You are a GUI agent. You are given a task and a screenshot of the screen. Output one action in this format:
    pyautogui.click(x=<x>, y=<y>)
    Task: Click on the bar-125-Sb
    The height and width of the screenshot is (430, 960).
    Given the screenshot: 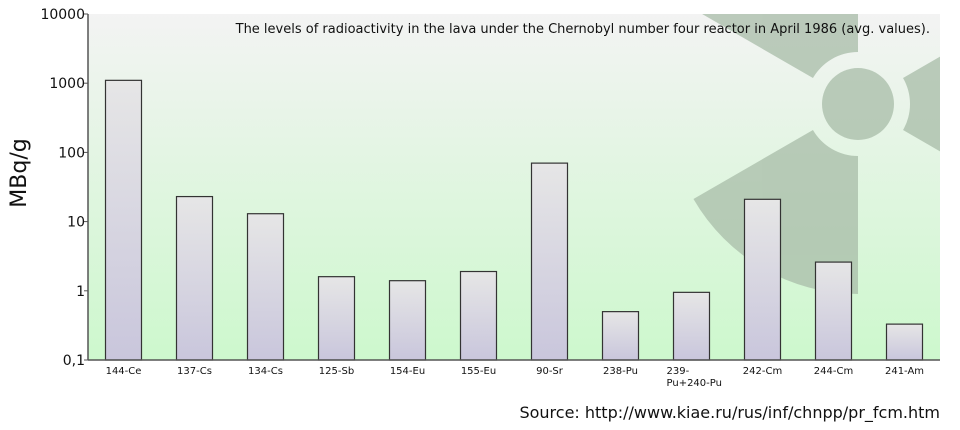 What is the action you would take?
    pyautogui.click(x=336, y=318)
    